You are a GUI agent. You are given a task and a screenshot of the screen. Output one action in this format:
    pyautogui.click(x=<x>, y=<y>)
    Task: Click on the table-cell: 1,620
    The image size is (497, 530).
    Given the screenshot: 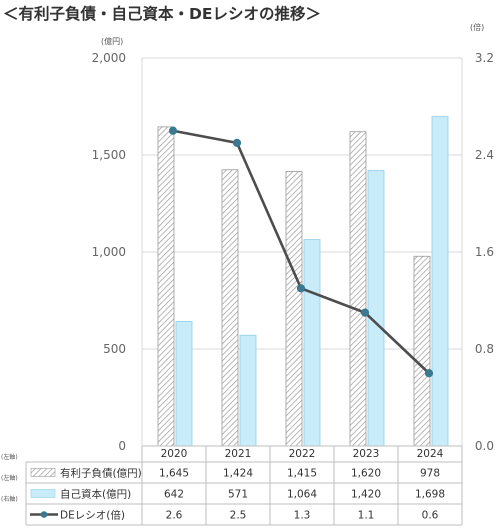 What is the action you would take?
    pyautogui.click(x=366, y=474)
    